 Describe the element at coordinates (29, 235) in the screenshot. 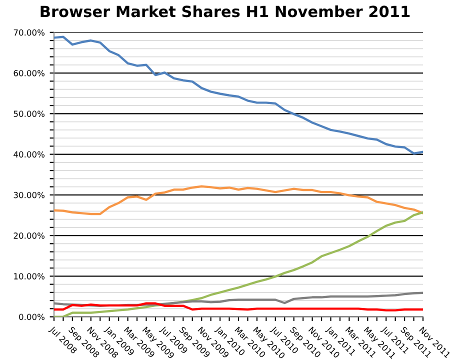

I see `y-tick-label: 20.00%` at that location.